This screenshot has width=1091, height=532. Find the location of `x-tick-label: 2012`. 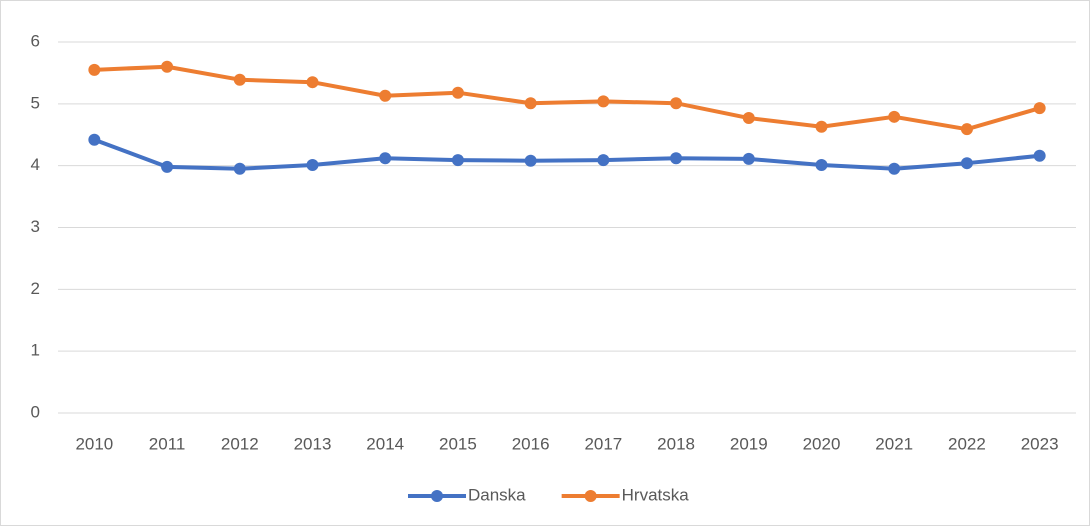

x-tick-label: 2012 is located at coordinates (240, 443).